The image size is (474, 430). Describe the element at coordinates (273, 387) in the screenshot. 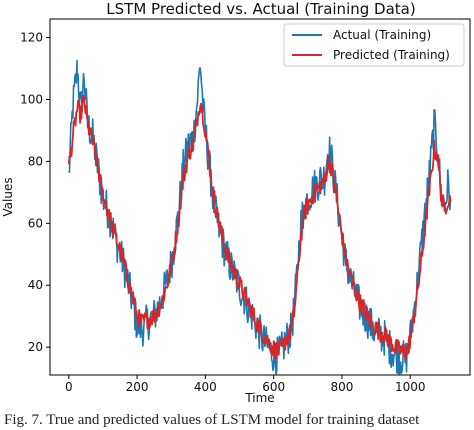

I see `x-tick-label: 600` at that location.